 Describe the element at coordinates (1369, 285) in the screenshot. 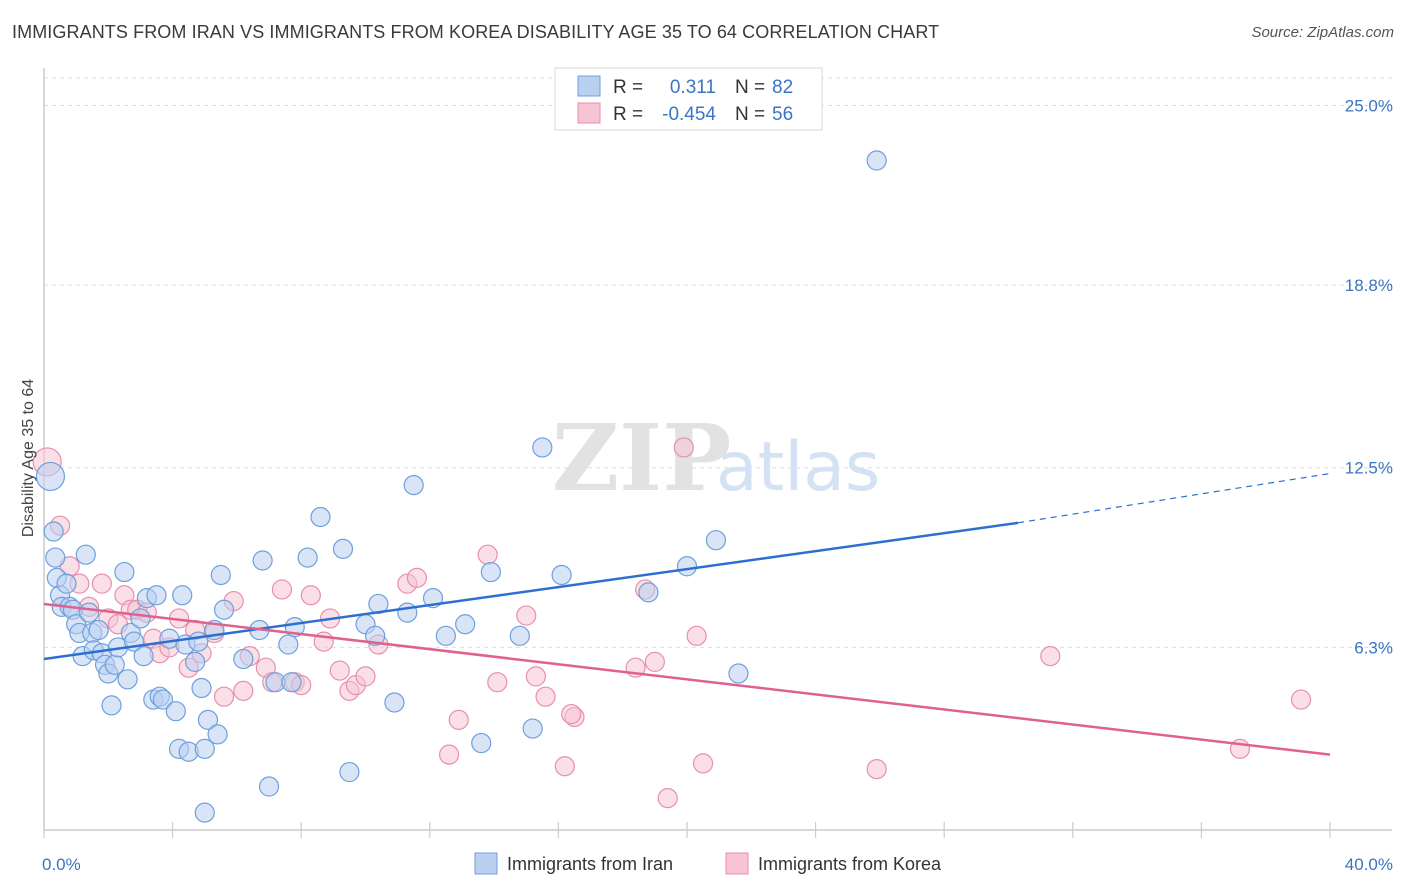

I see `y-tick-label-2: 18.8%` at that location.